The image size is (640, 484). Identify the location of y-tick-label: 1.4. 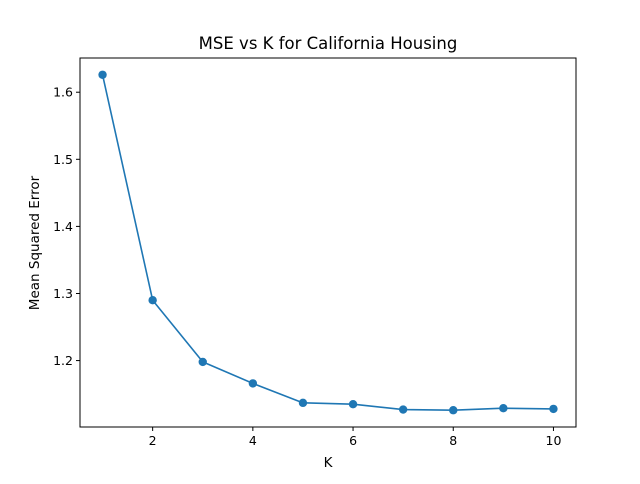
(63, 226).